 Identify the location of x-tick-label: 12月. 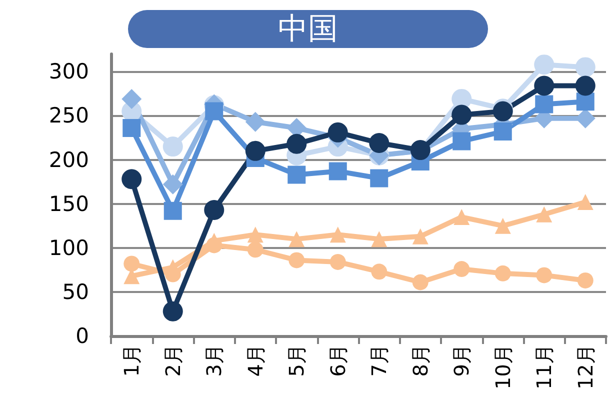
(585, 367).